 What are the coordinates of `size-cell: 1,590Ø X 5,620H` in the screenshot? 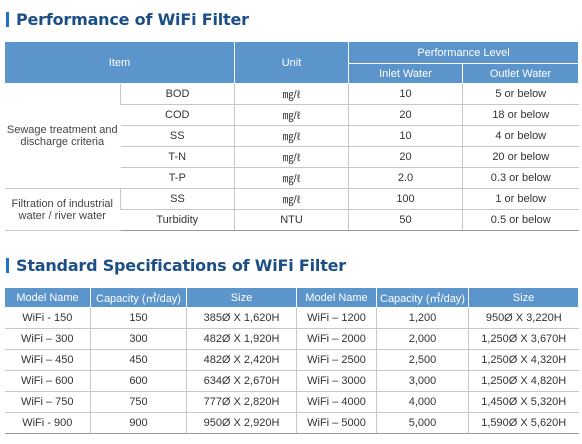 It's located at (523, 423).